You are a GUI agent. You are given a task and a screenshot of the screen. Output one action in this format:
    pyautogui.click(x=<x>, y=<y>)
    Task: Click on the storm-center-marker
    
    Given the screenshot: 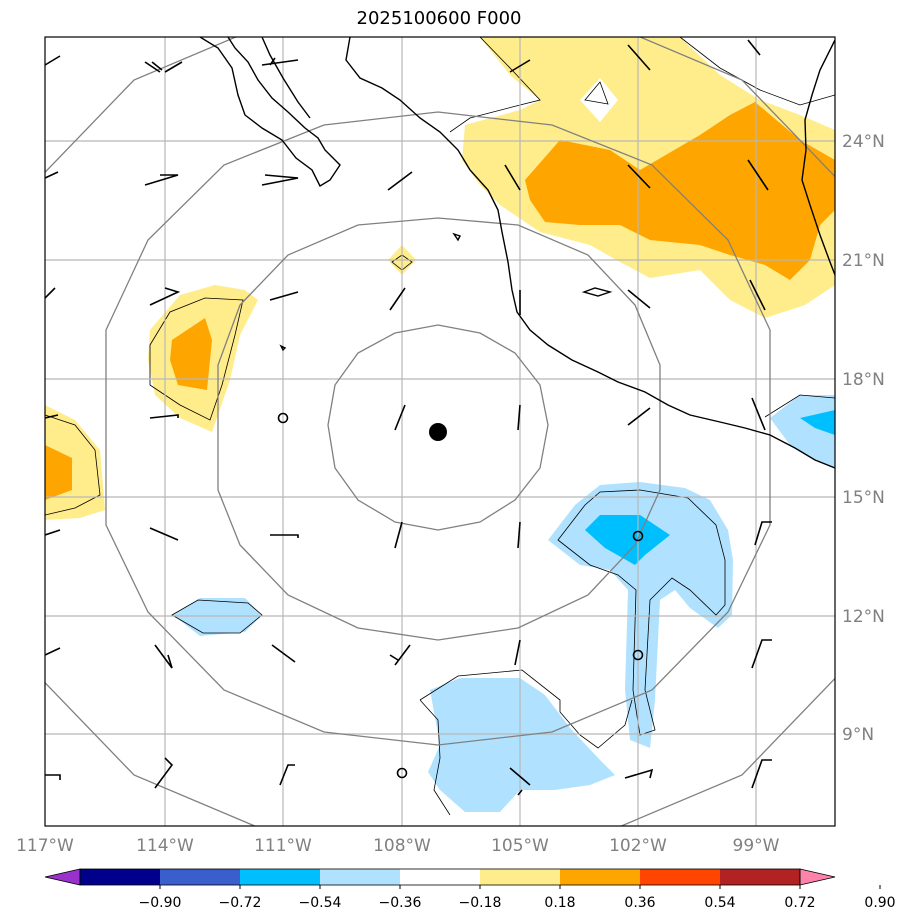 What is the action you would take?
    pyautogui.click(x=438, y=432)
    